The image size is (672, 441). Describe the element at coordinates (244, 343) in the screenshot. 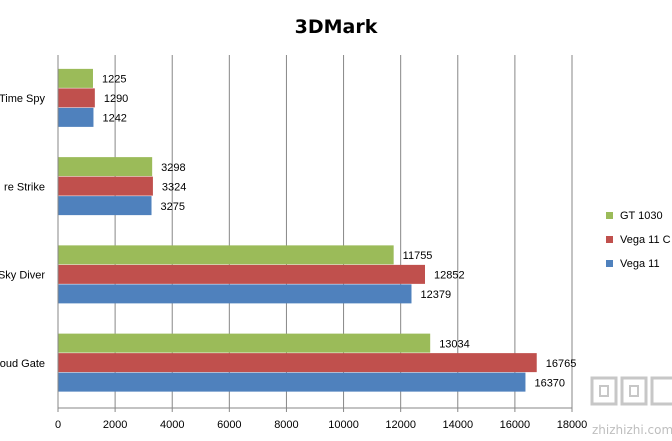

I see `bar-gt-1030-cloud-gate` at that location.